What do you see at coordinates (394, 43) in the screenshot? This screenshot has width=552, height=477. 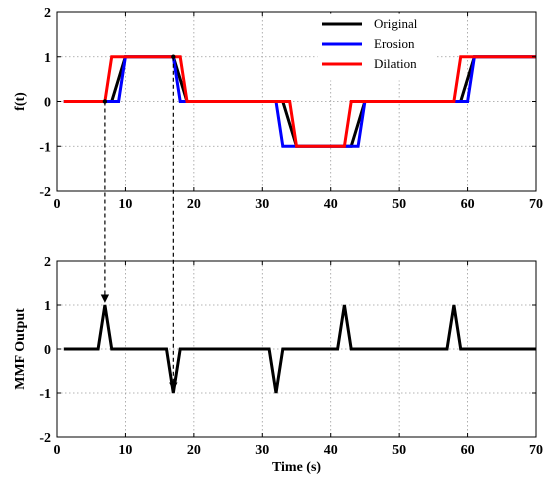 I see `legend-label-erosion: Erosion` at bounding box center [394, 43].